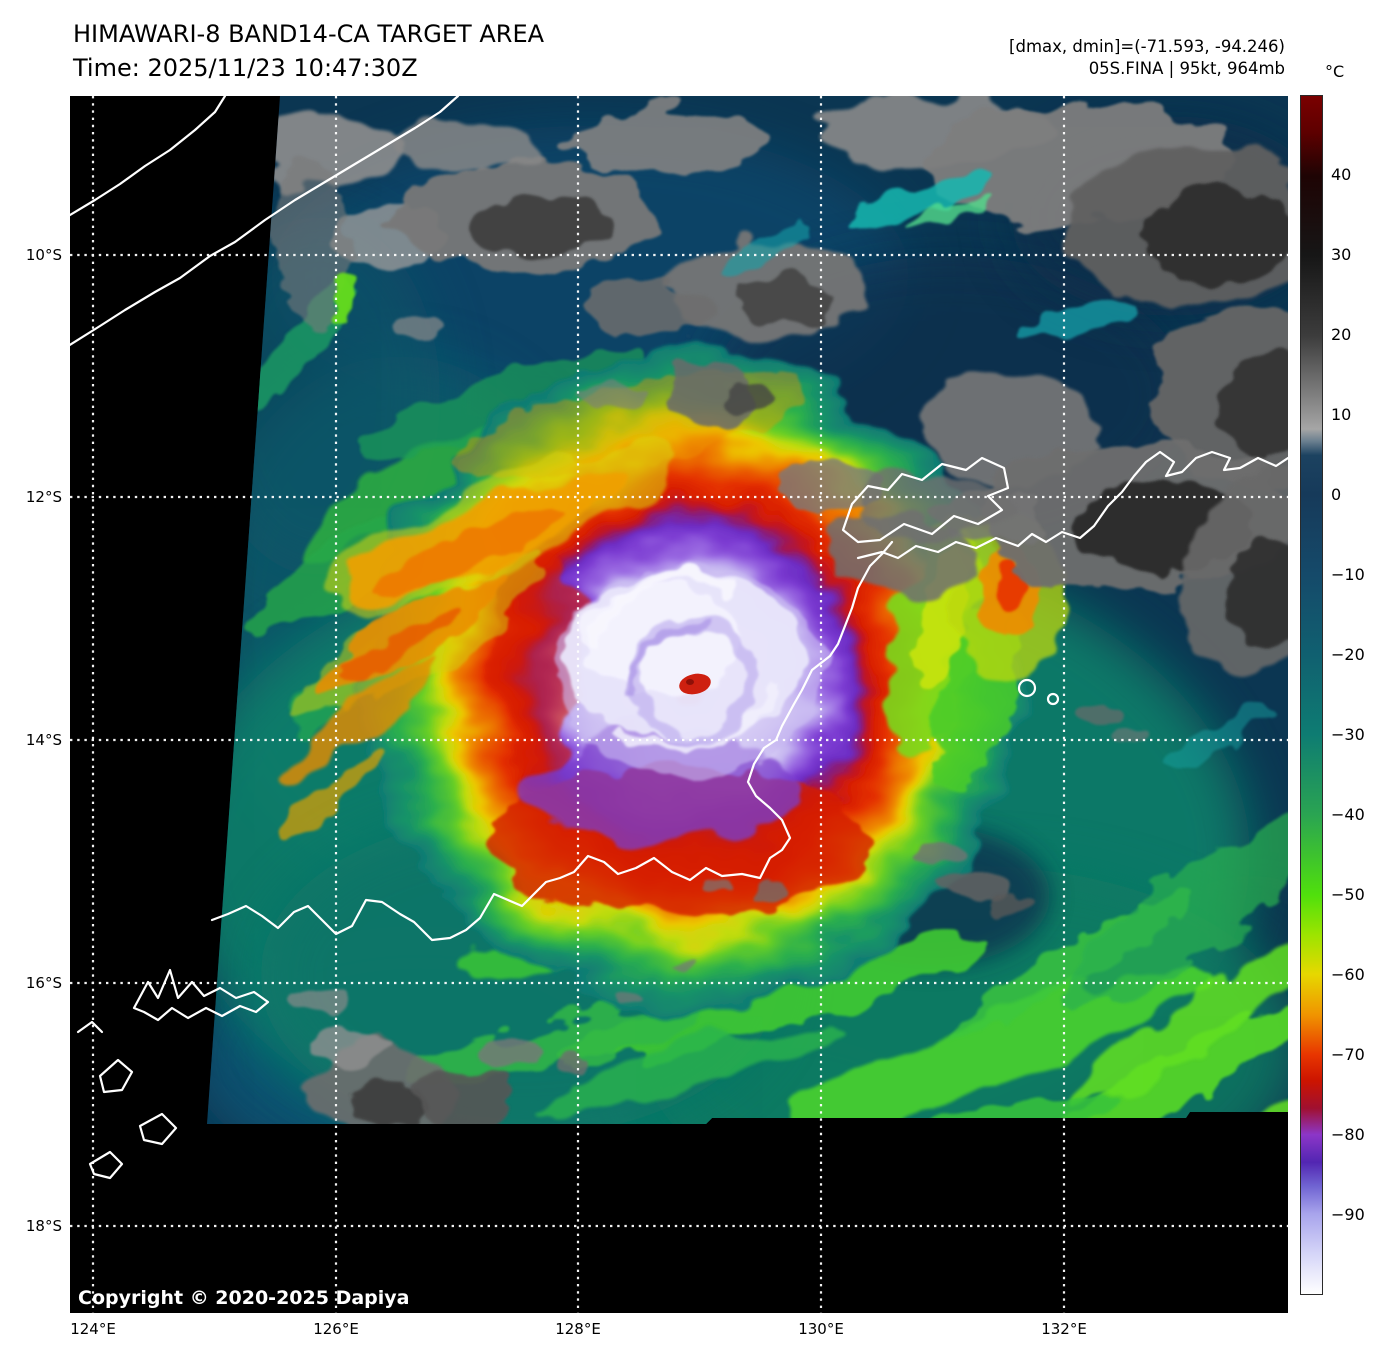 The image size is (1388, 1359). Describe the element at coordinates (1341, 254) in the screenshot. I see `colorbar-tick-label: 30` at that location.